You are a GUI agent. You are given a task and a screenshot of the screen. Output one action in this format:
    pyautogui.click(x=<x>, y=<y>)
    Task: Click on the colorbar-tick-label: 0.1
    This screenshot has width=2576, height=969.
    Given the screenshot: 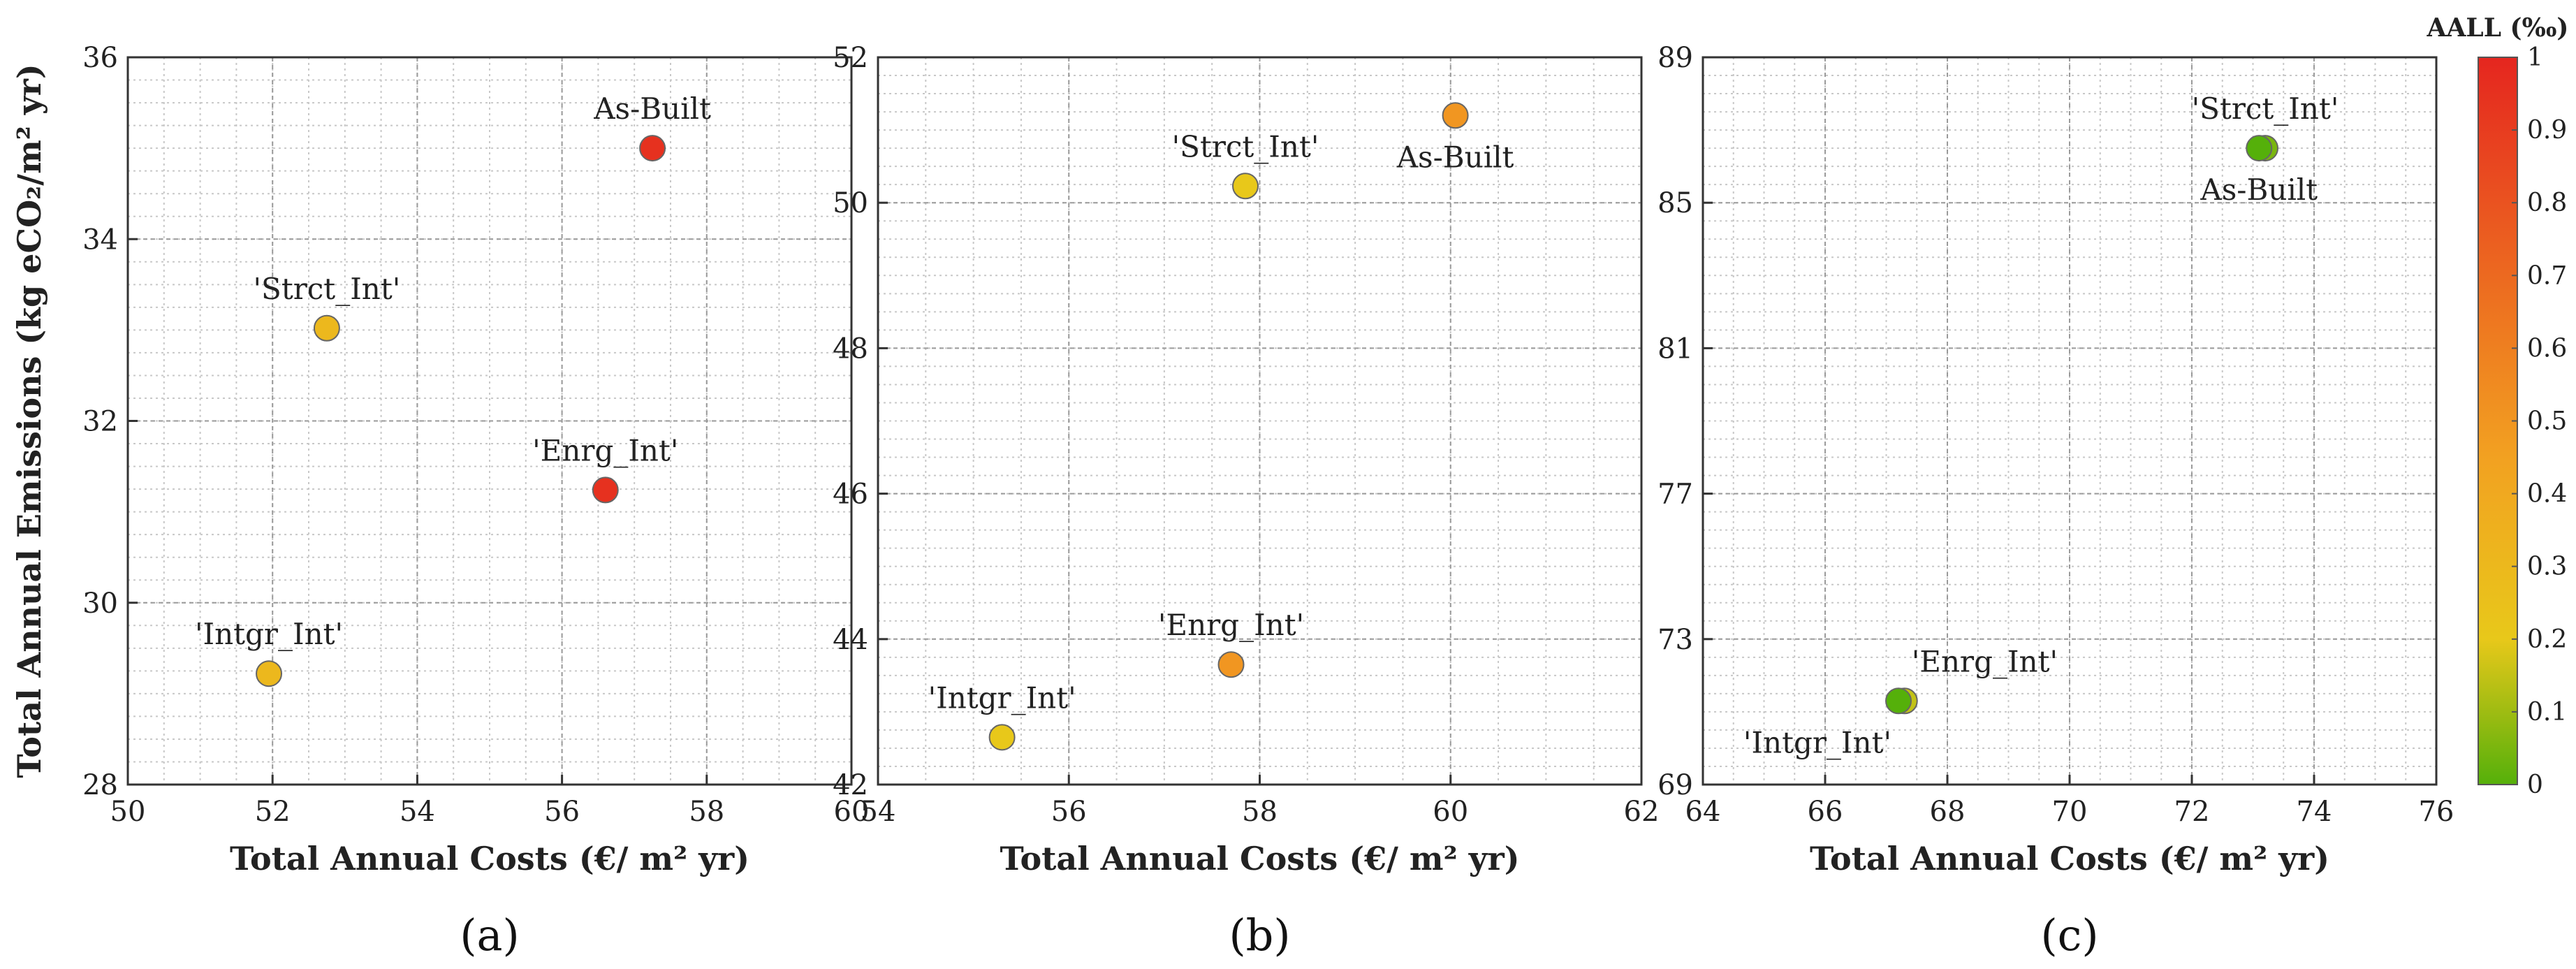 What is the action you would take?
    pyautogui.click(x=2547, y=712)
    